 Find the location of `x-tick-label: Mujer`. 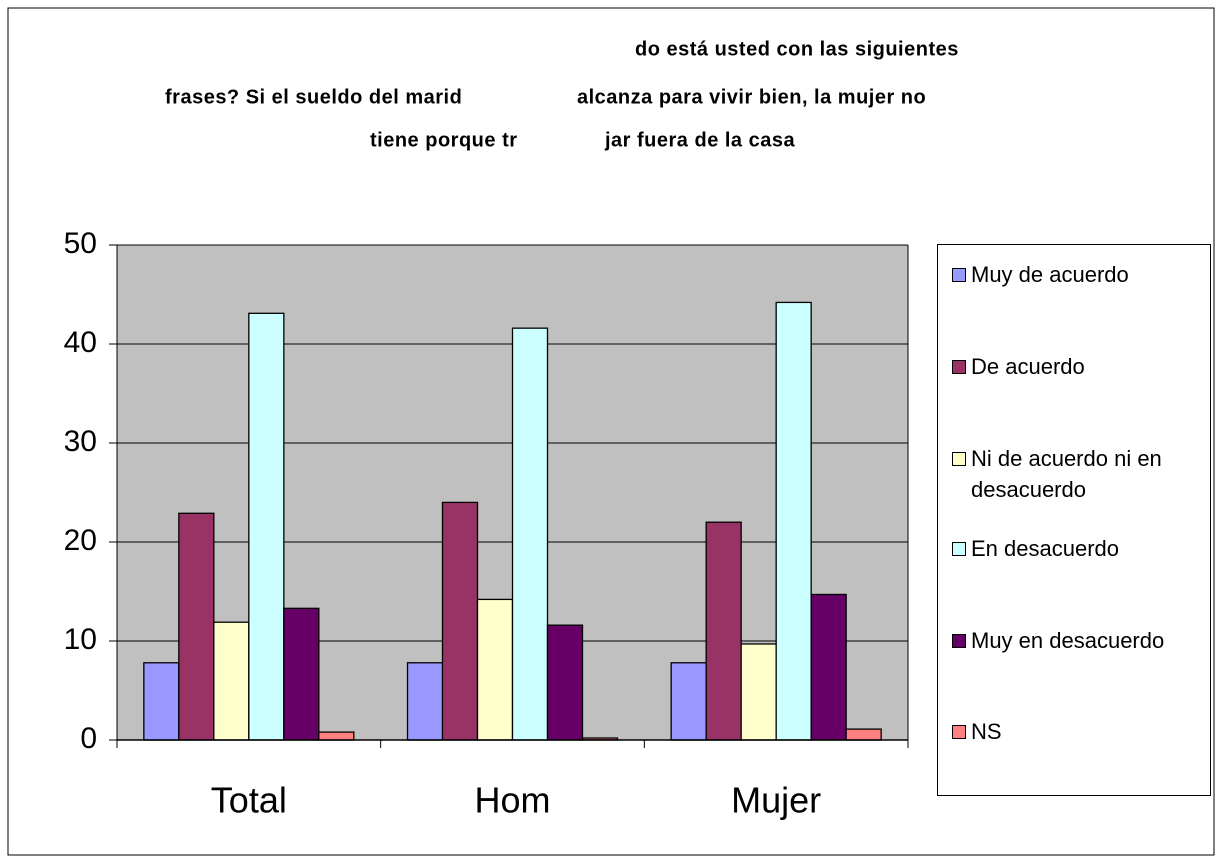

x-tick-label: Mujer is located at coordinates (776, 800).